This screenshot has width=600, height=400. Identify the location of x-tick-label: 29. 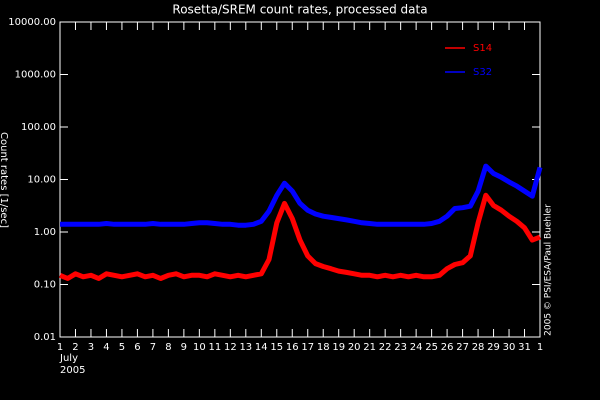
(493, 347).